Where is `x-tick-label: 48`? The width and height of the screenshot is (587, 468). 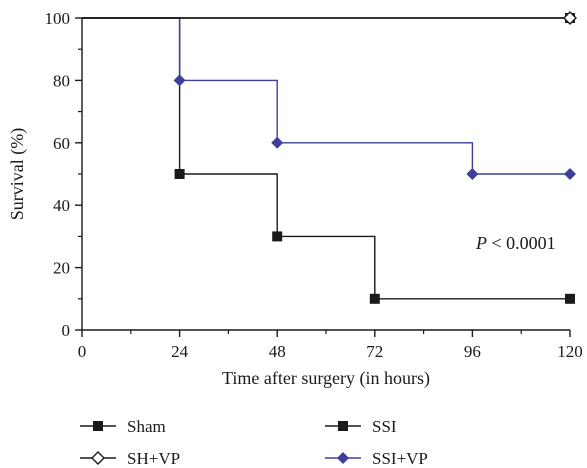
x-tick-label: 48 is located at coordinates (277, 351).